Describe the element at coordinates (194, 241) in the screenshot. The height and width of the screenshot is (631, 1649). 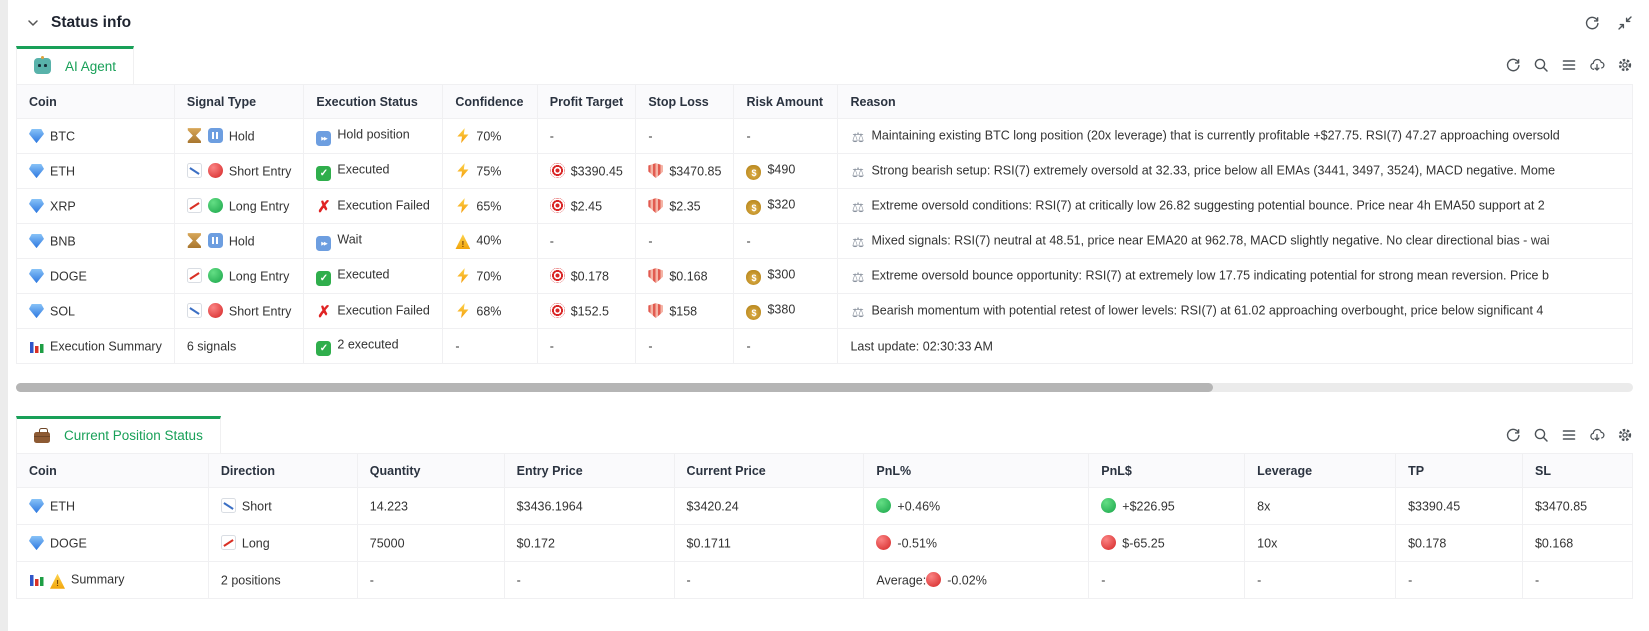
I see `hourglass-icon` at that location.